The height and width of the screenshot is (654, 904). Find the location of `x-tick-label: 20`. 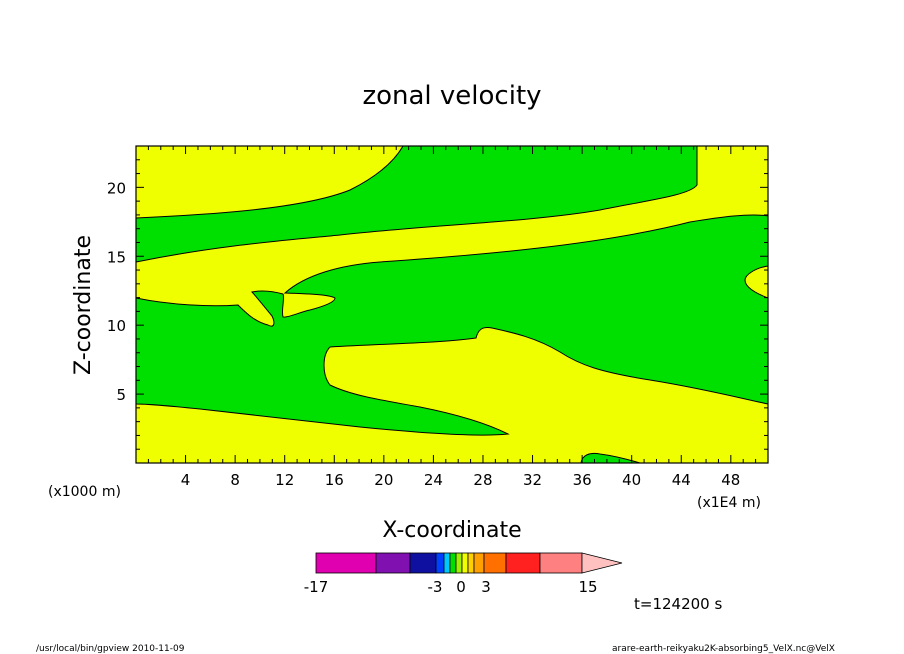

x-tick-label: 20 is located at coordinates (383, 480).